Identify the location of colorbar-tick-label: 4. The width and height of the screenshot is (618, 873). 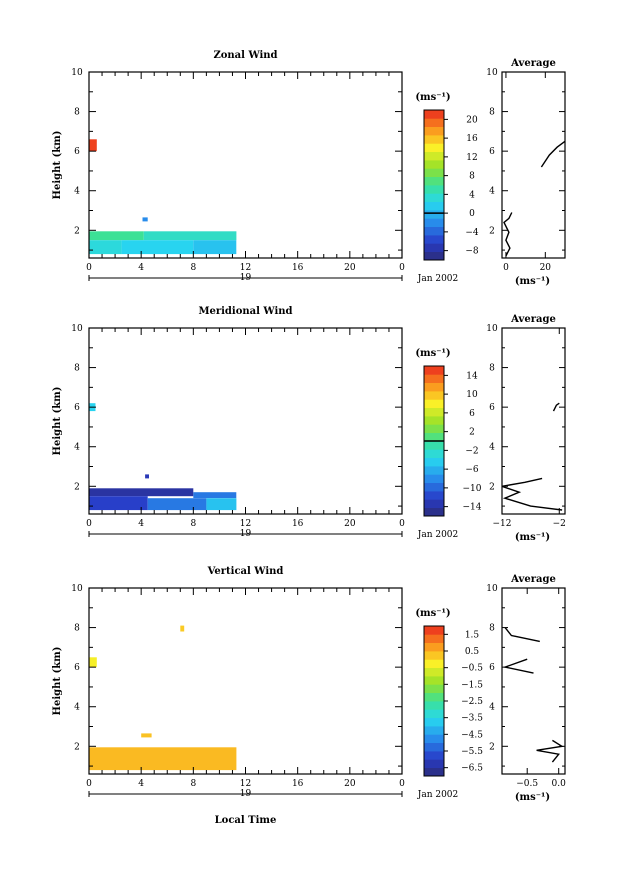
(472, 195).